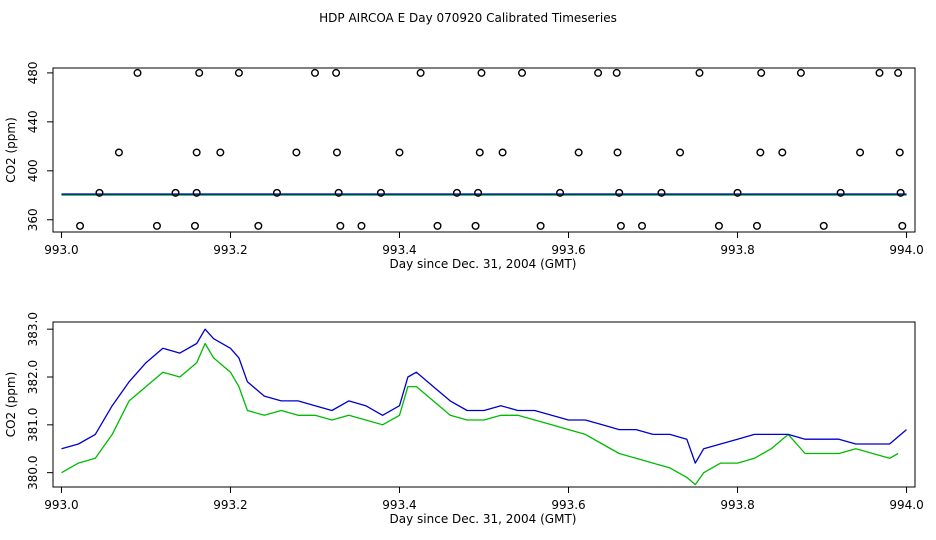 Image resolution: width=936 pixels, height=540 pixels. I want to click on y-tick-label: 360, so click(33, 219).